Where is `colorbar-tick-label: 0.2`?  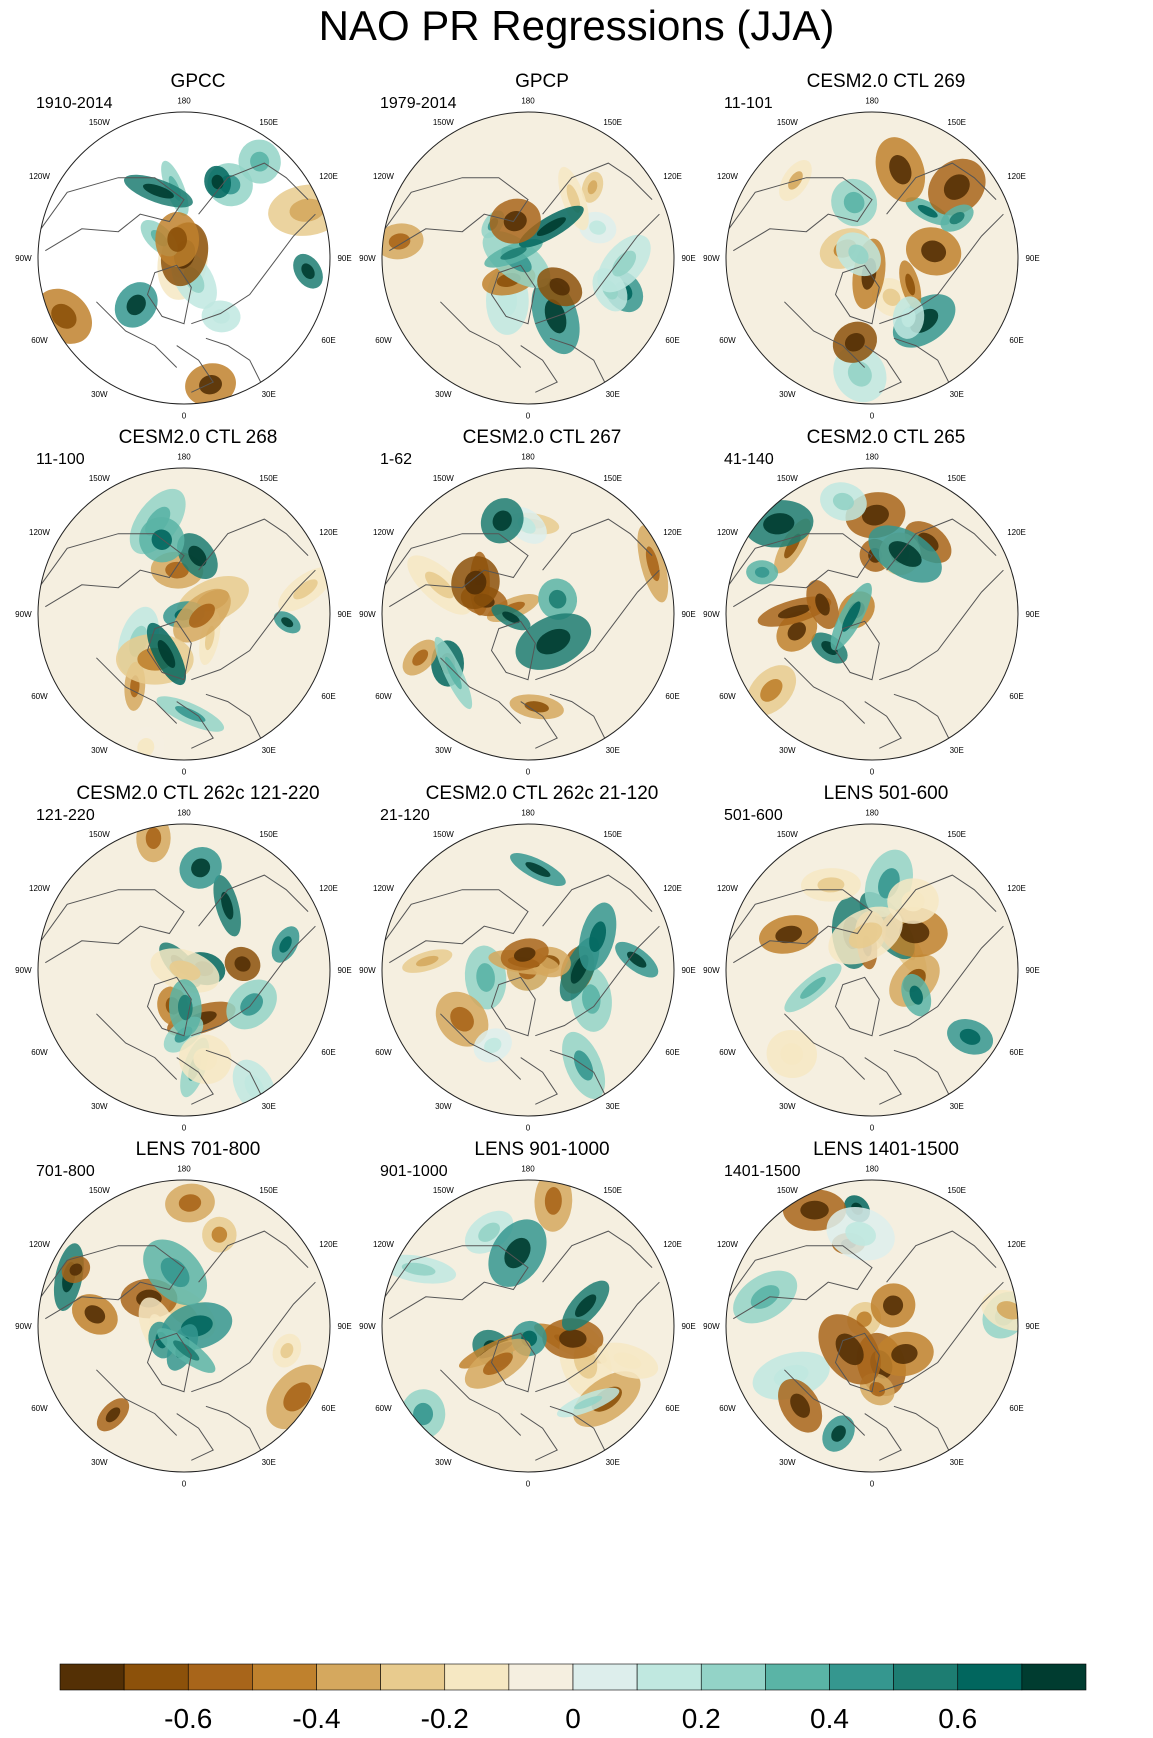 colorbar-tick-label: 0.2 is located at coordinates (701, 1718).